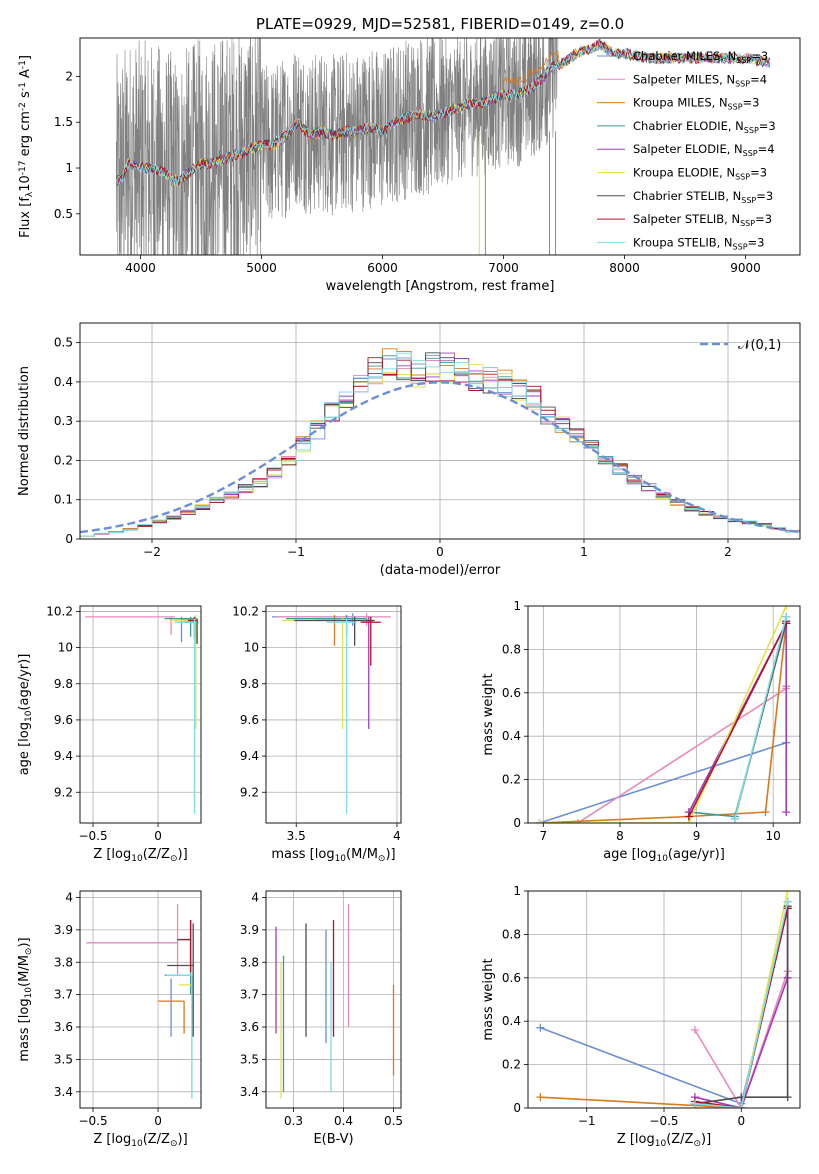 This screenshot has width=819, height=1174. I want to click on weight-line-kroupa-miles, so click(663, 723).